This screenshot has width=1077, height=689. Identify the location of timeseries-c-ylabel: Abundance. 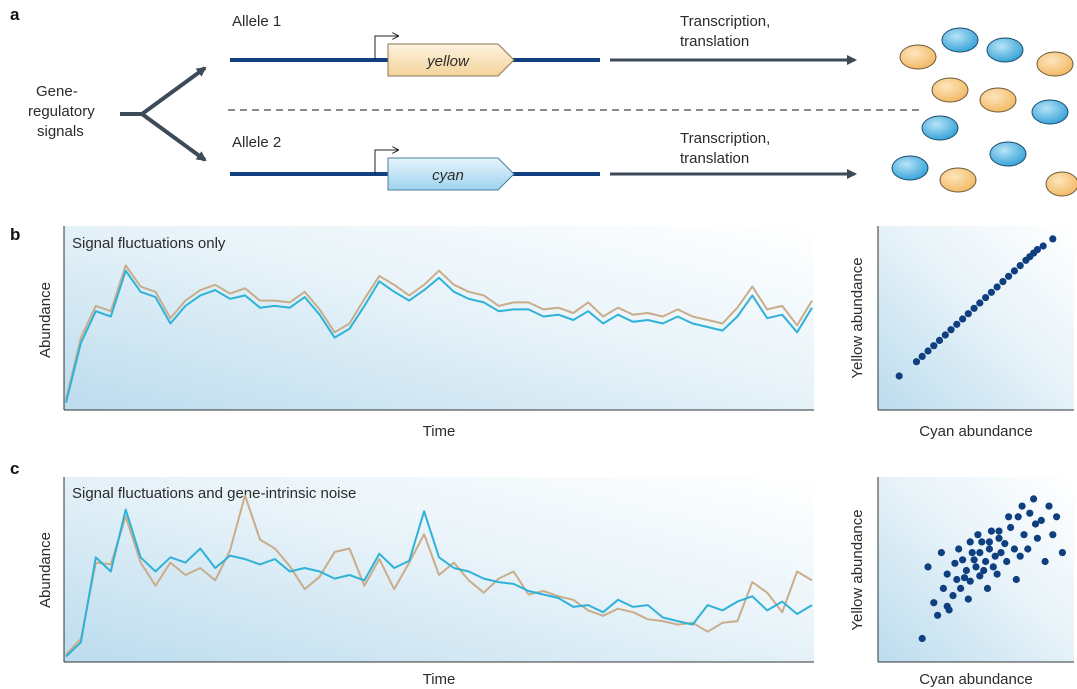
(45, 570).